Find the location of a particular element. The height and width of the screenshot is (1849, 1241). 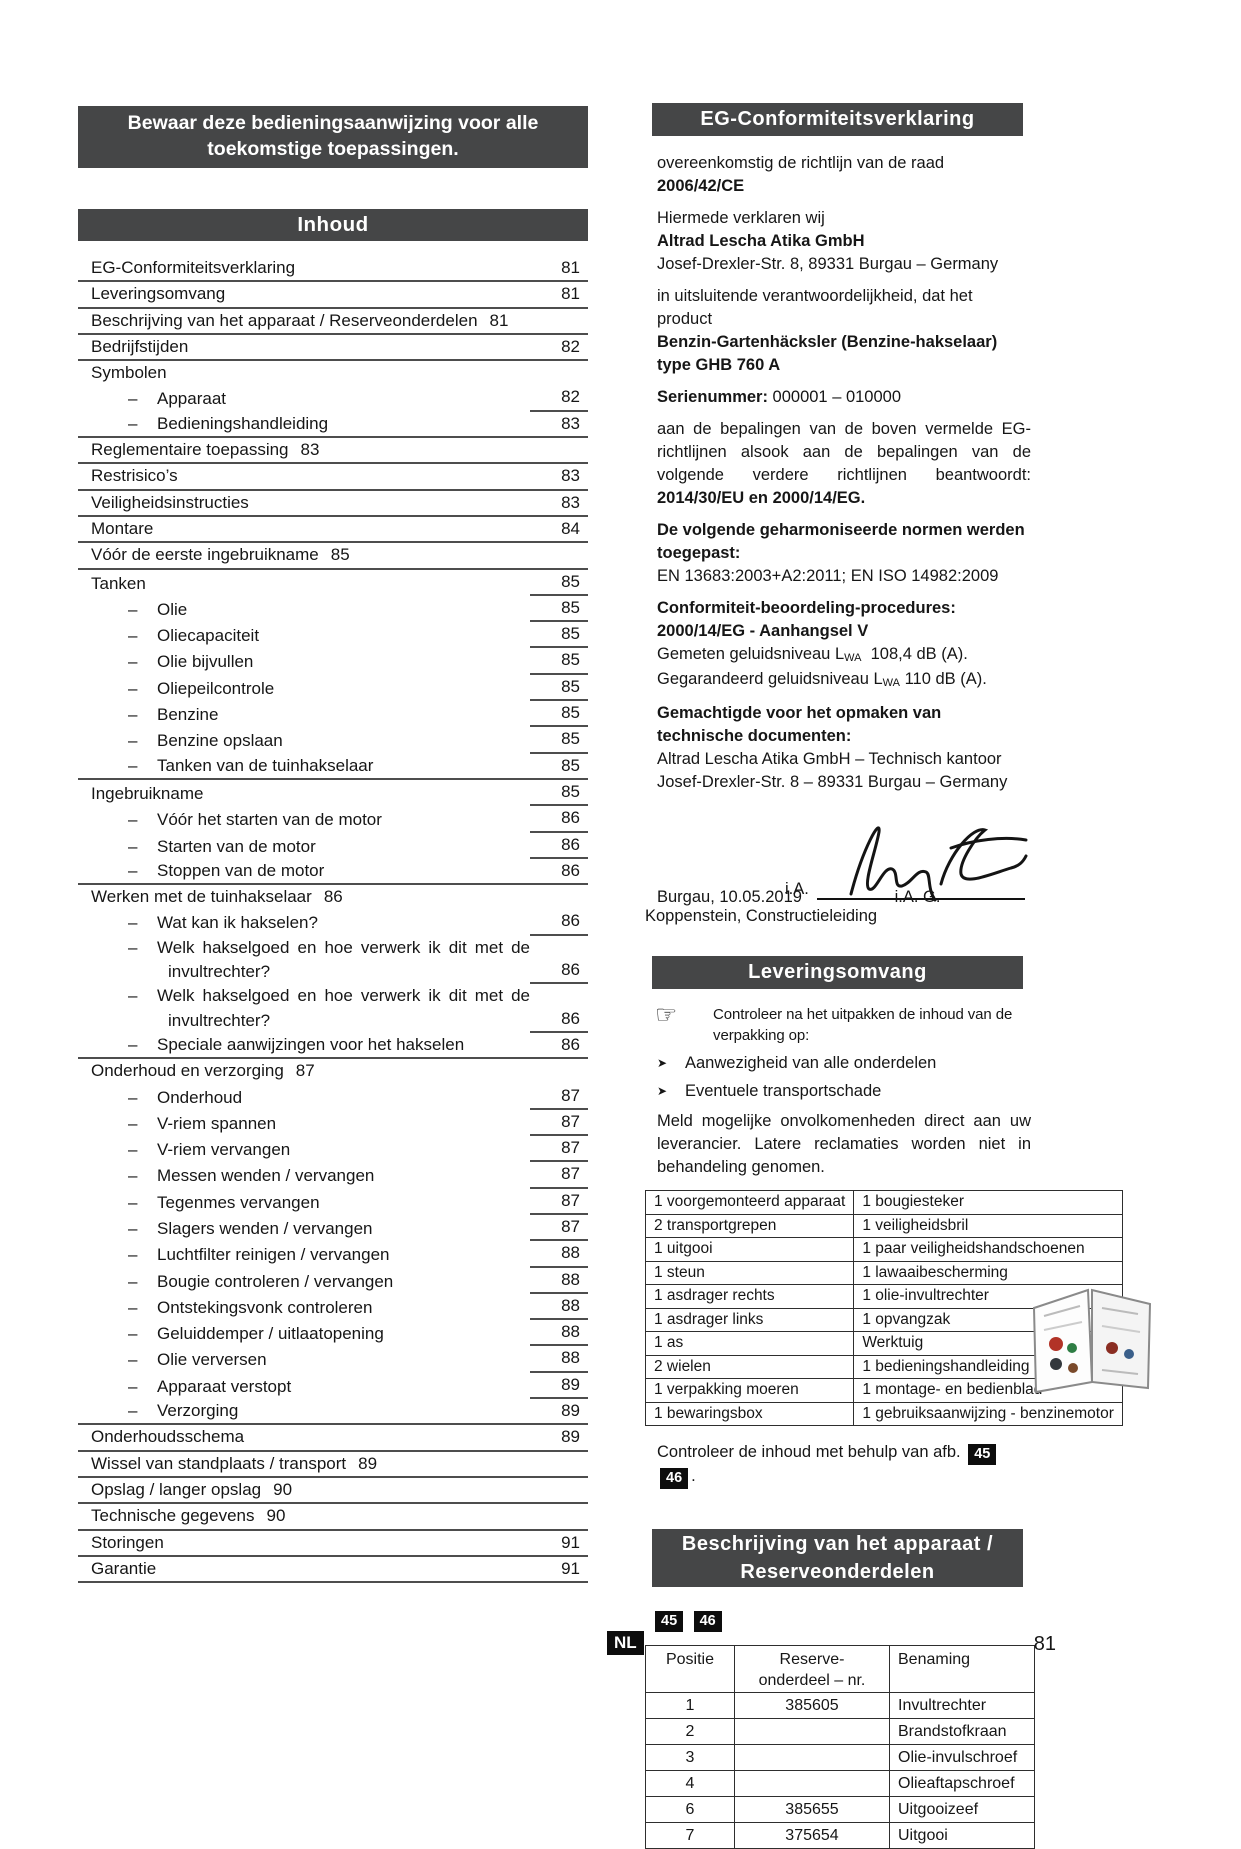

delivery-item-cell: 1 bougiesteker is located at coordinates (988, 1202).